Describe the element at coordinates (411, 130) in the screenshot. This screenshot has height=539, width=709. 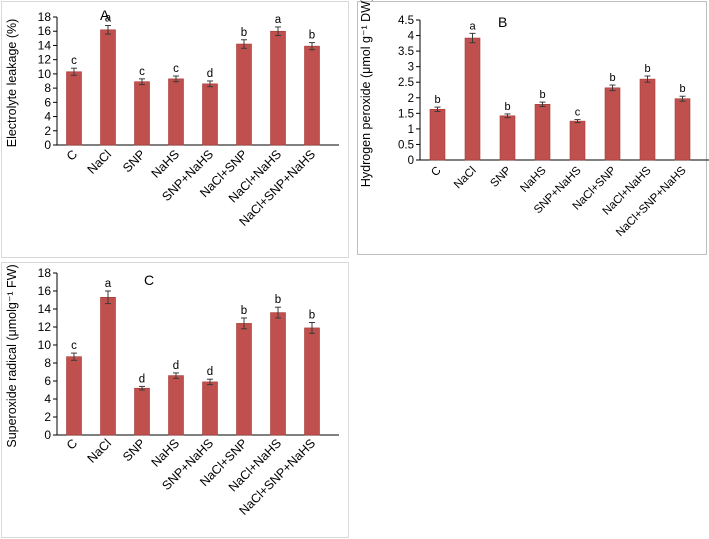
I see `y-tick-label: 1` at that location.